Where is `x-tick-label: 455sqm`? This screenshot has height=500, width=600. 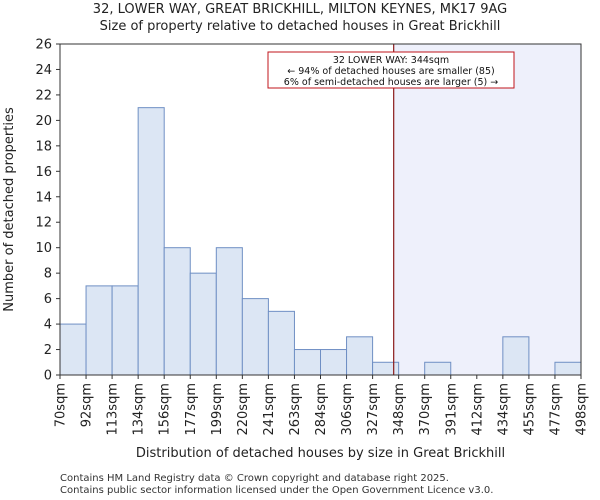 x-tick-label: 455sqm is located at coordinates (529, 409).